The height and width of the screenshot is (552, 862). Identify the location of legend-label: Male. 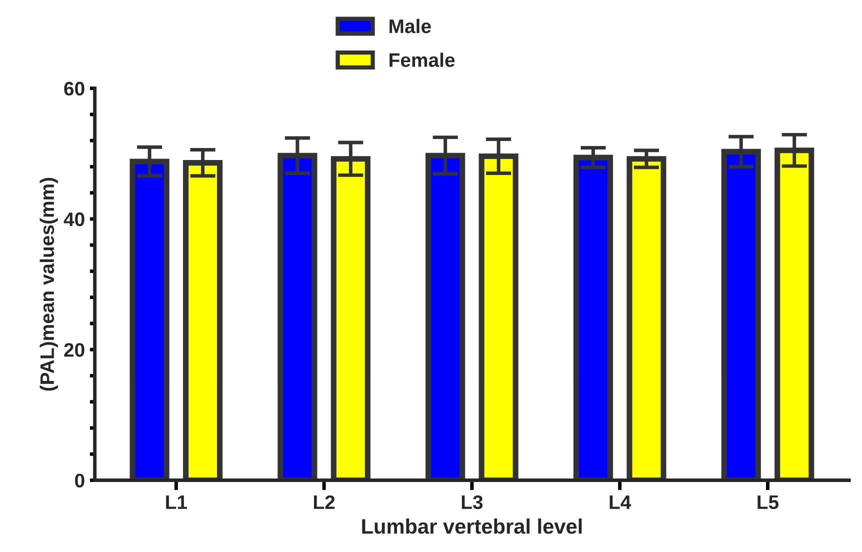
(410, 26).